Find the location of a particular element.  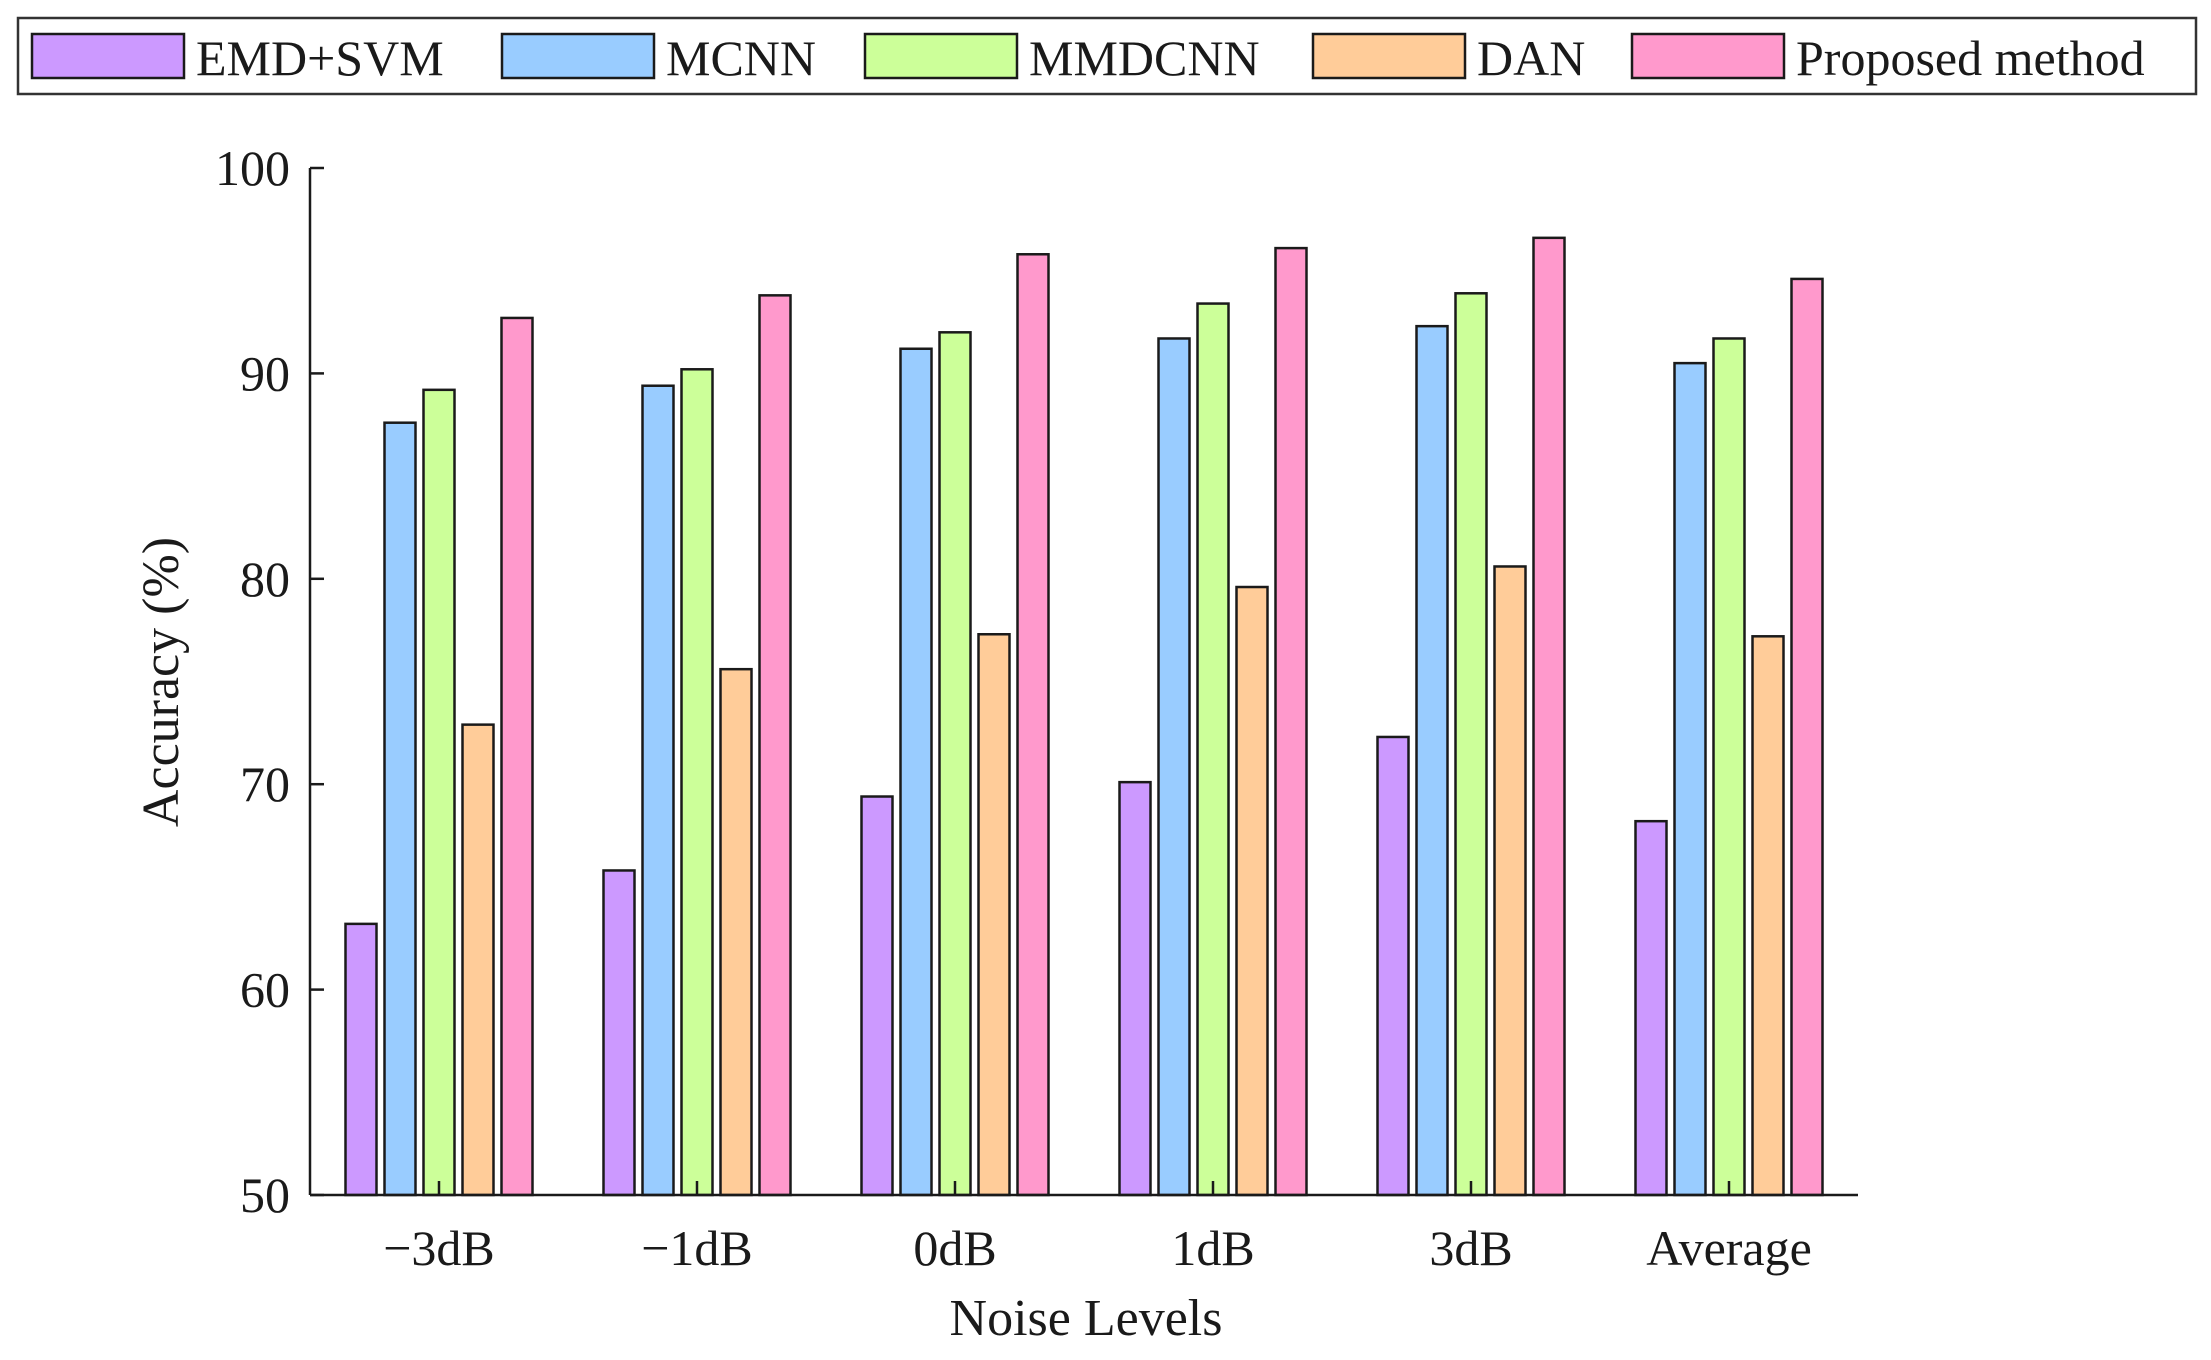

x-axis-label: Noise Levels is located at coordinates (1086, 1318).